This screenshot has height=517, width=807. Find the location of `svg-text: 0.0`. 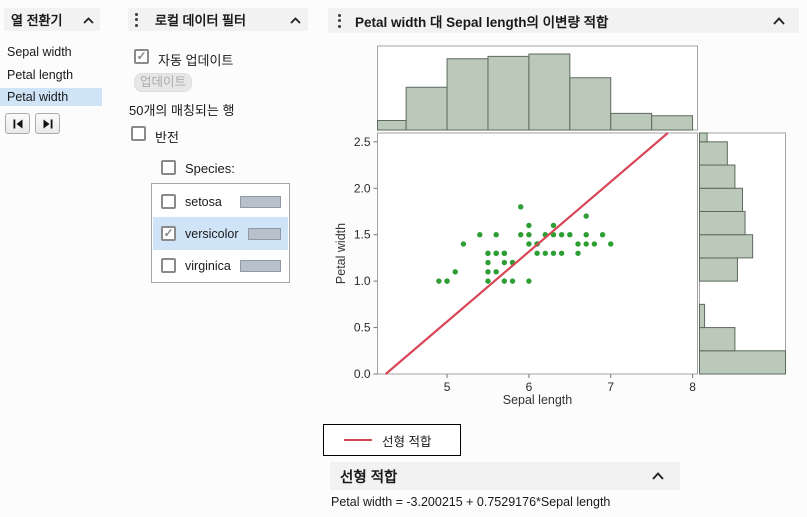

svg-text: 0.0 is located at coordinates (362, 374).